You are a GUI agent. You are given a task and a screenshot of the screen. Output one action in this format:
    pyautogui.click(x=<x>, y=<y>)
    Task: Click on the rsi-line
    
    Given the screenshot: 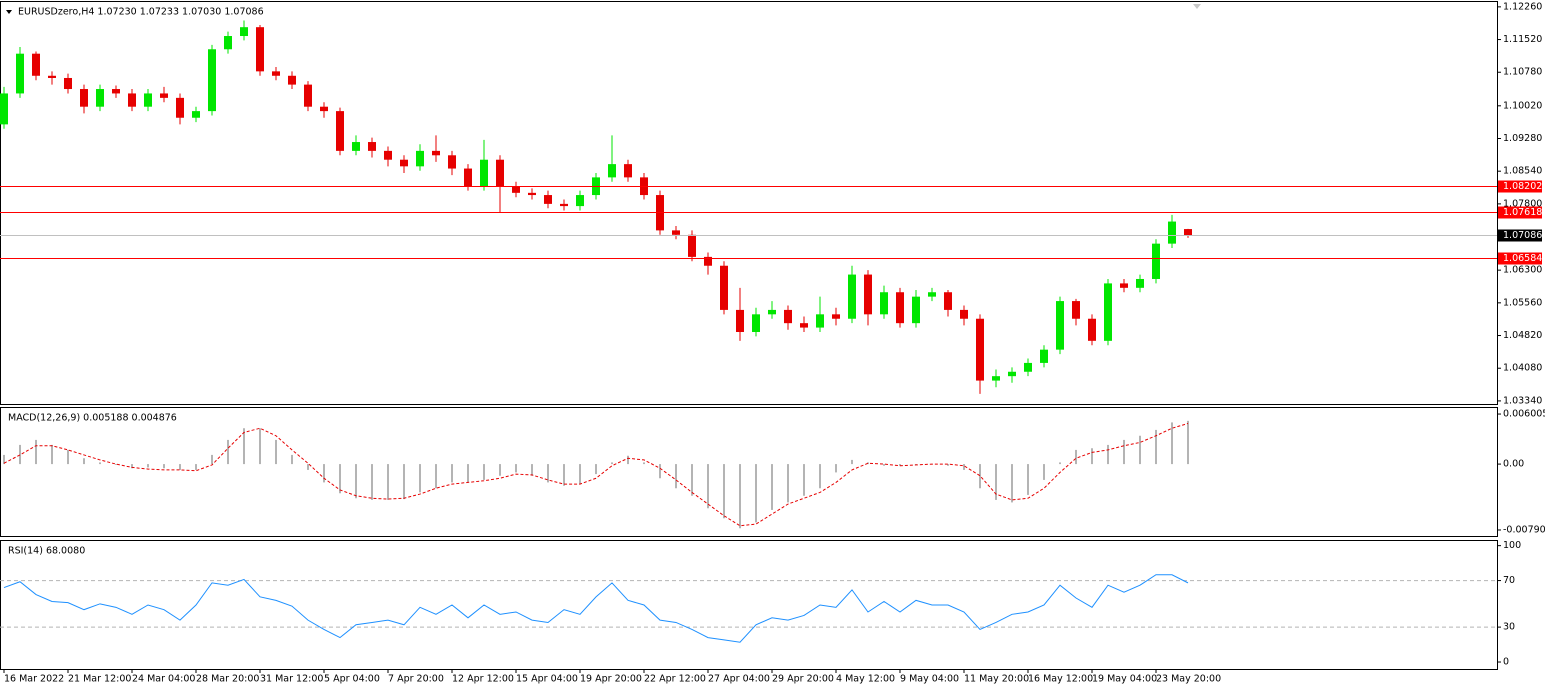 What is the action you would take?
    pyautogui.click(x=596, y=608)
    